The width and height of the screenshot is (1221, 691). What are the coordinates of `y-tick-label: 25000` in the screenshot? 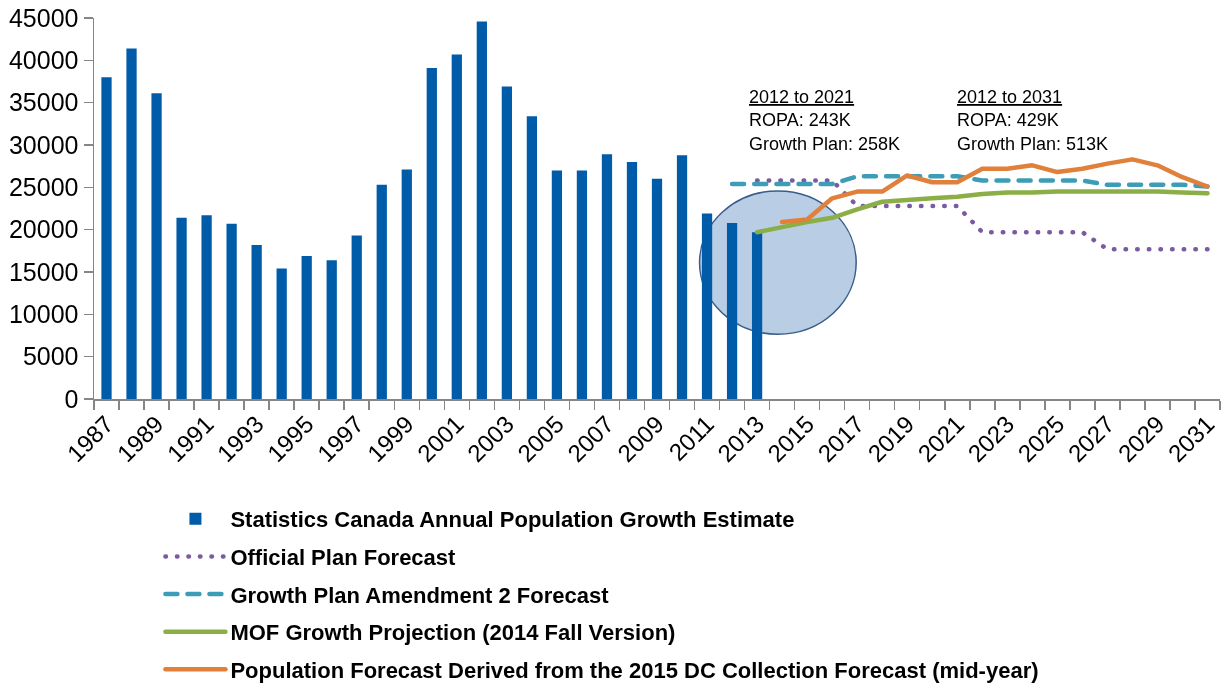 It's located at (43, 187).